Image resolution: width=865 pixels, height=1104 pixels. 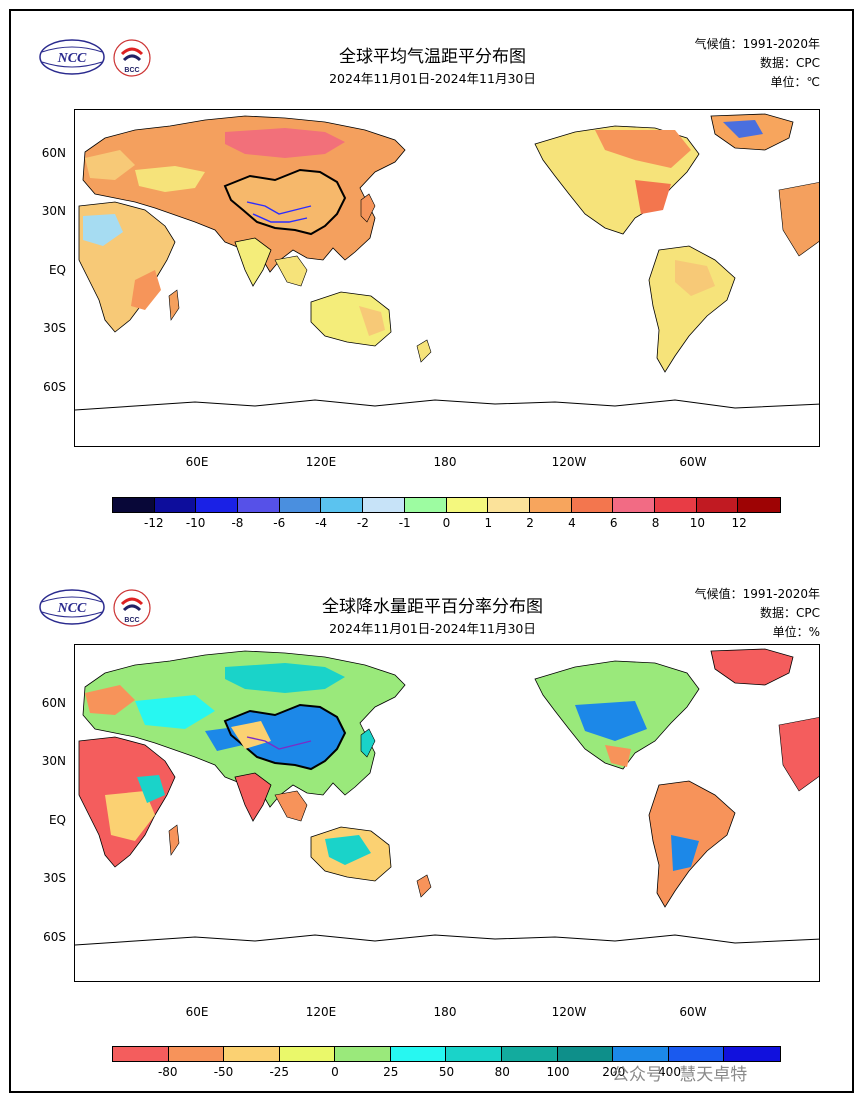 What do you see at coordinates (253, 262) in the screenshot?
I see `india-land` at bounding box center [253, 262].